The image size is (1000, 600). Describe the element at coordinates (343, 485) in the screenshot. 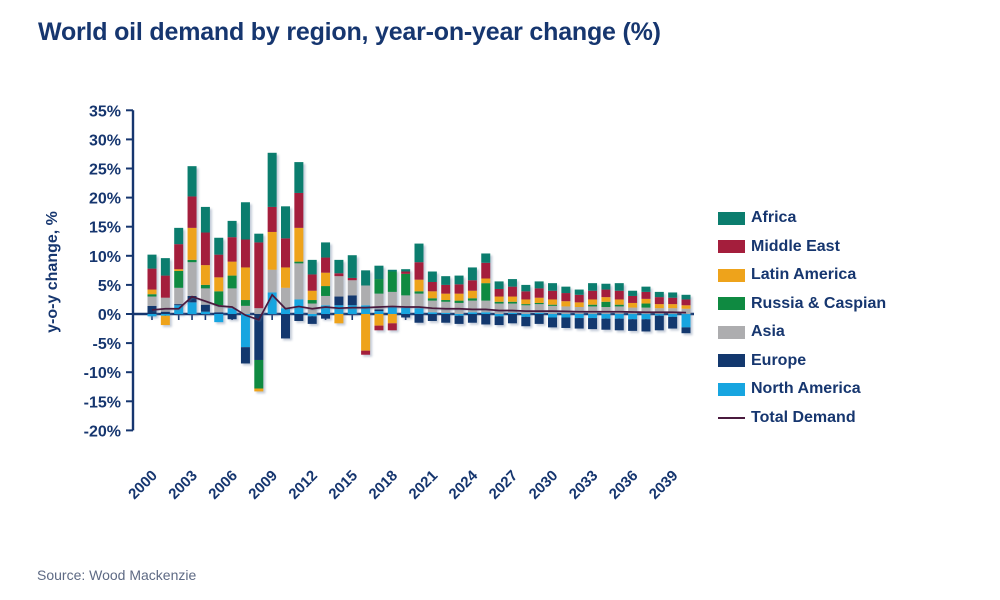

I see `x-tick-label: 2015` at that location.